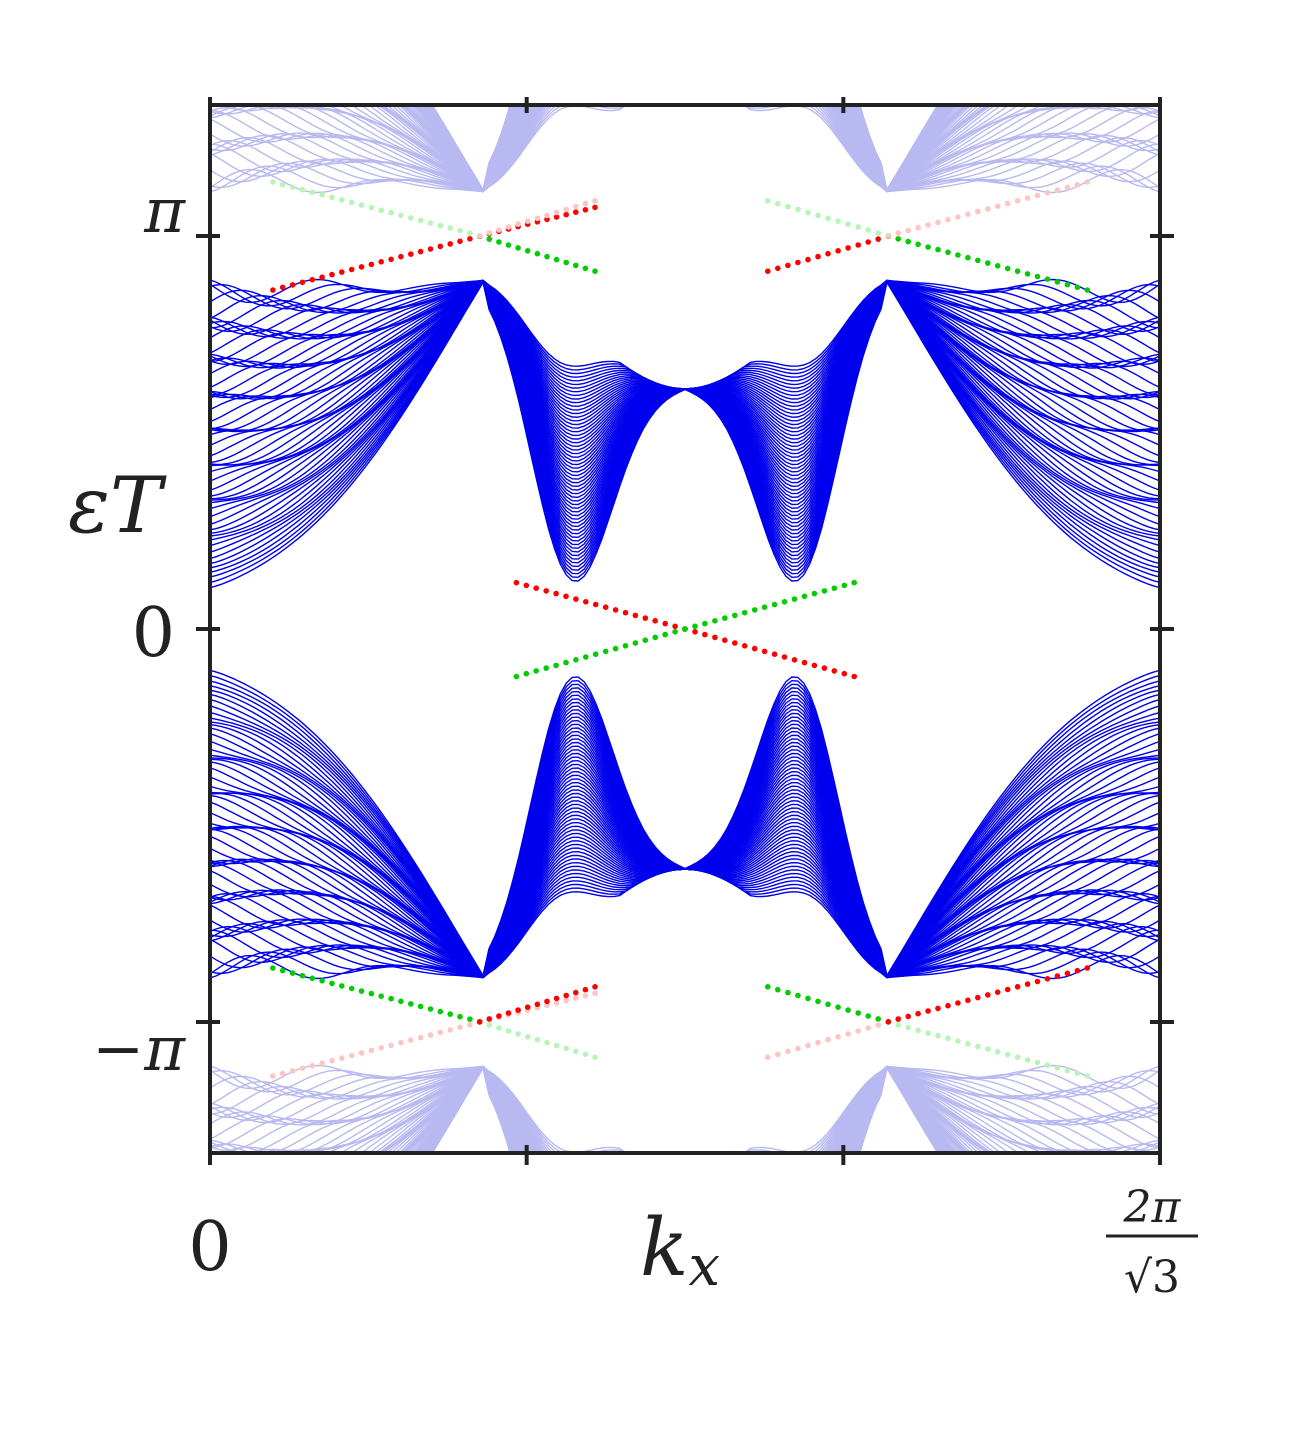 The height and width of the screenshot is (1431, 1291). I want to click on y-axis-label: εT, so click(117, 506).